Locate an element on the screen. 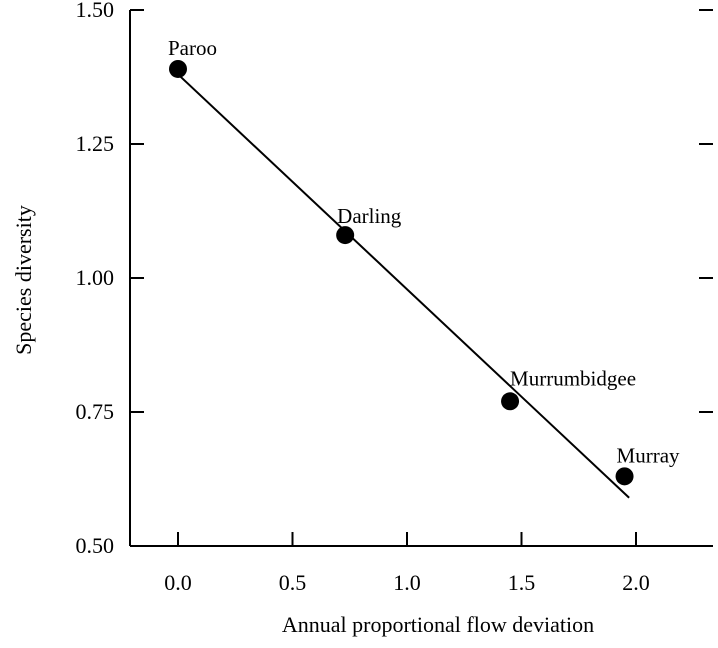  y-tick-label: 1.50 is located at coordinates (95, 11).